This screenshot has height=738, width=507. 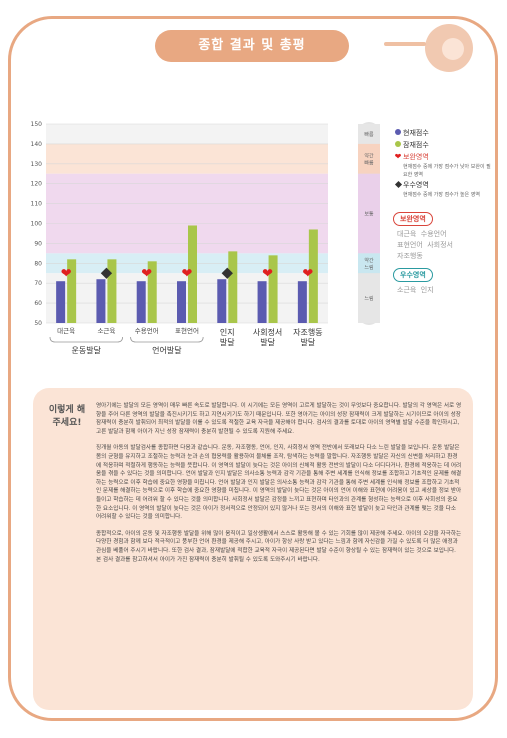 I want to click on x-category-label: 소근육, so click(x=106, y=331).